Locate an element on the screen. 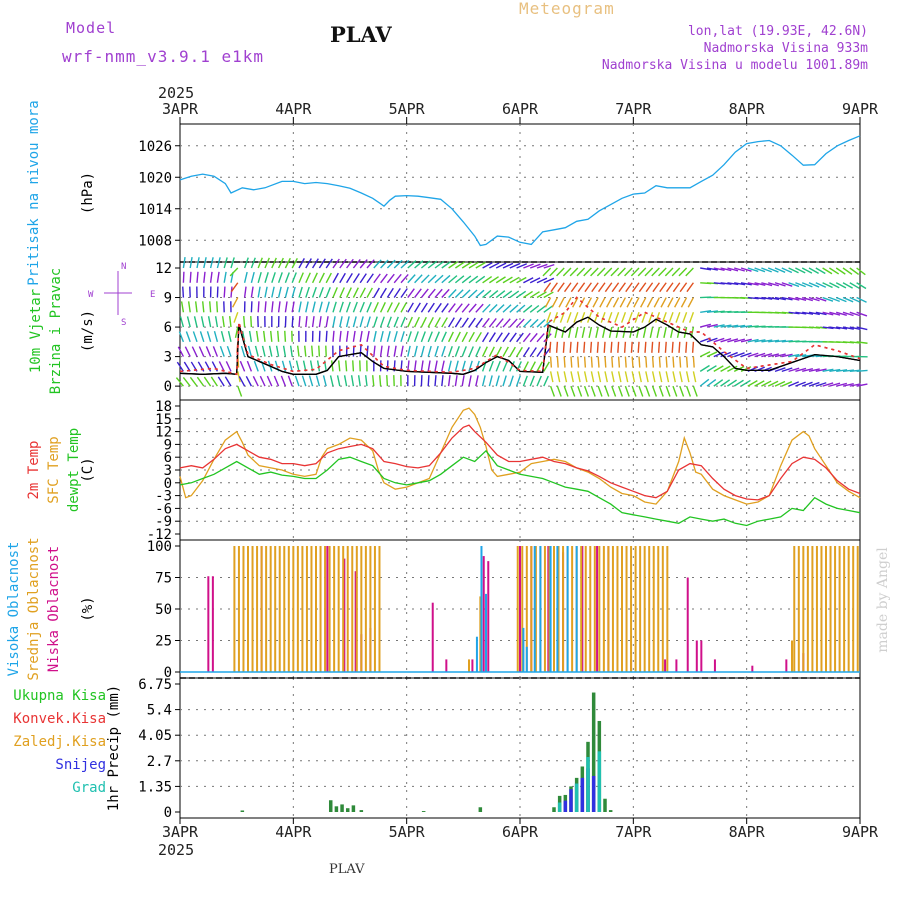 The width and height of the screenshot is (900, 900). panel-wind: 0 3 6 9 12 10m Vjetar Brzina i Pravac (m/s) W E N S is located at coordinates (448, 329).